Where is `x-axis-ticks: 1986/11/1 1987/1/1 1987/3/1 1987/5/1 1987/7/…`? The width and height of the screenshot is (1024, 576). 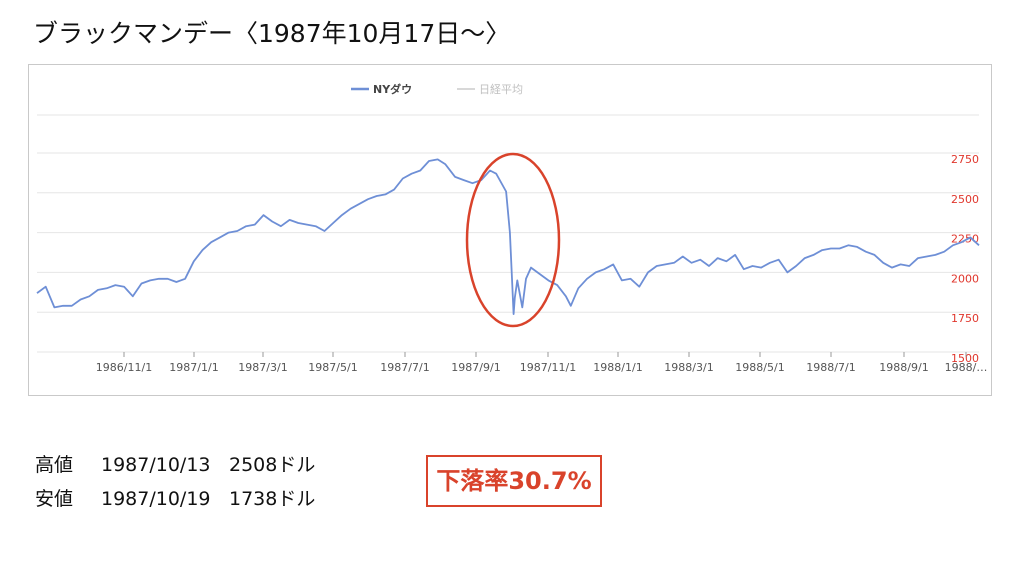
x-axis-ticks: 1986/11/1 1987/1/1 1987/3/1 1987/5/1 1987/7/… is located at coordinates (542, 363).